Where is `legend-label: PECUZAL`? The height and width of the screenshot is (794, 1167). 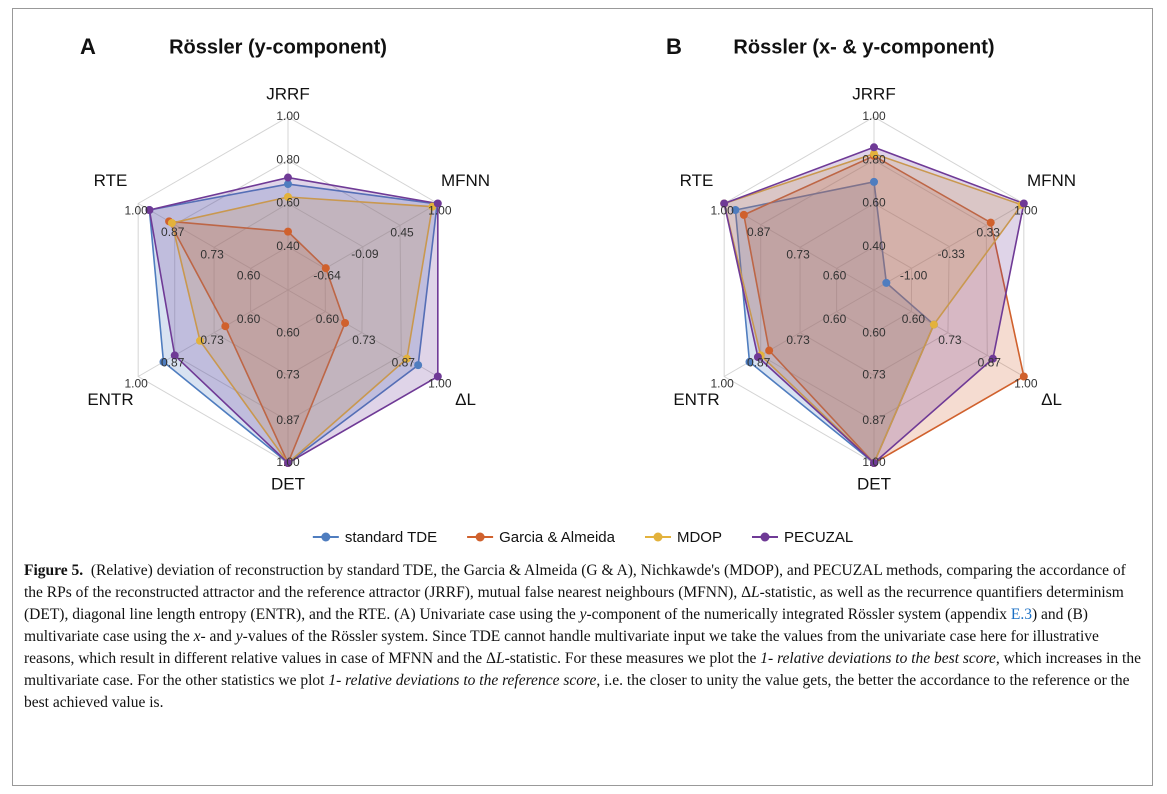 legend-label: PECUZAL is located at coordinates (818, 537).